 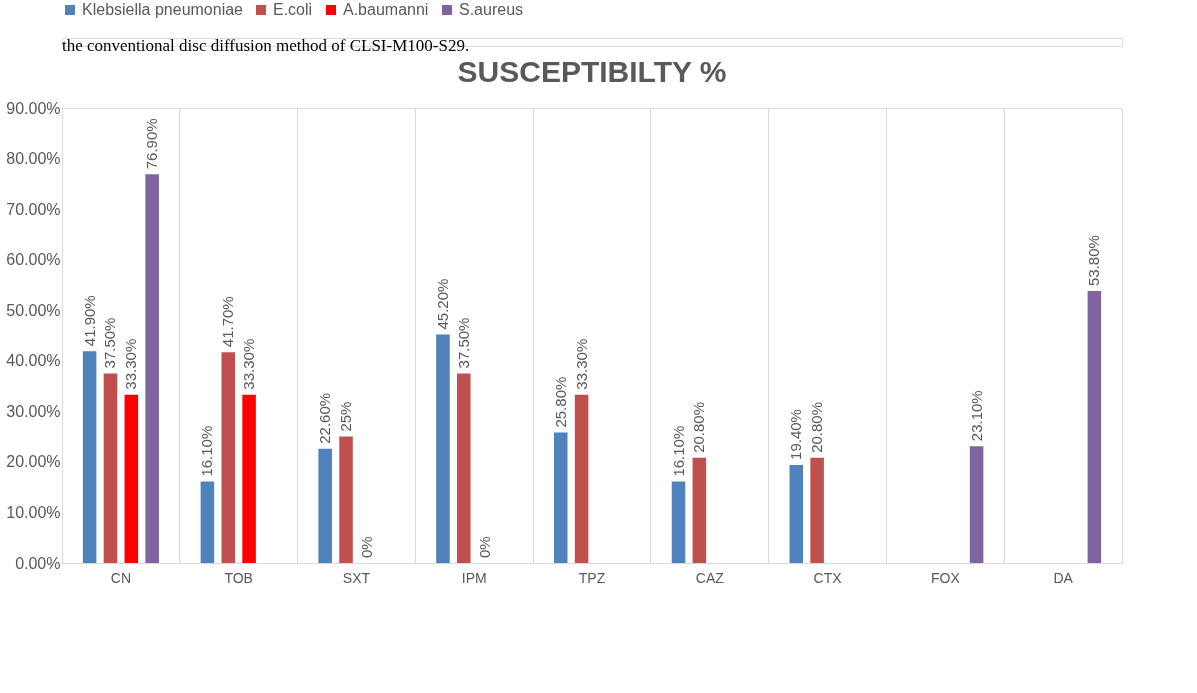 What do you see at coordinates (238, 577) in the screenshot?
I see `x-tick-label: TOB` at bounding box center [238, 577].